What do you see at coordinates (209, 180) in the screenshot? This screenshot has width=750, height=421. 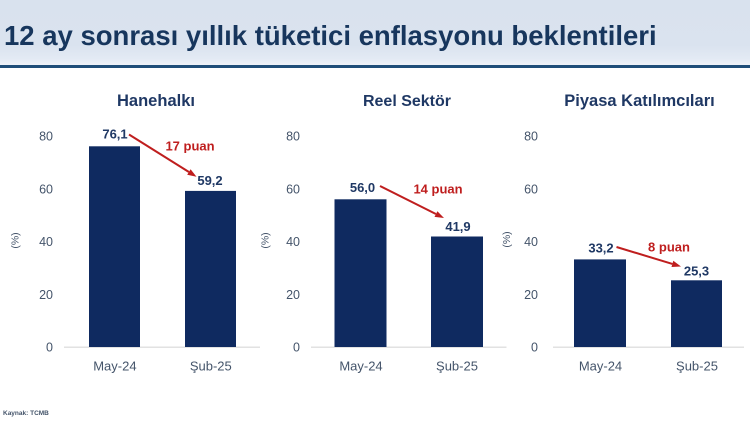 I see `svg-text: 59,2` at bounding box center [209, 180].